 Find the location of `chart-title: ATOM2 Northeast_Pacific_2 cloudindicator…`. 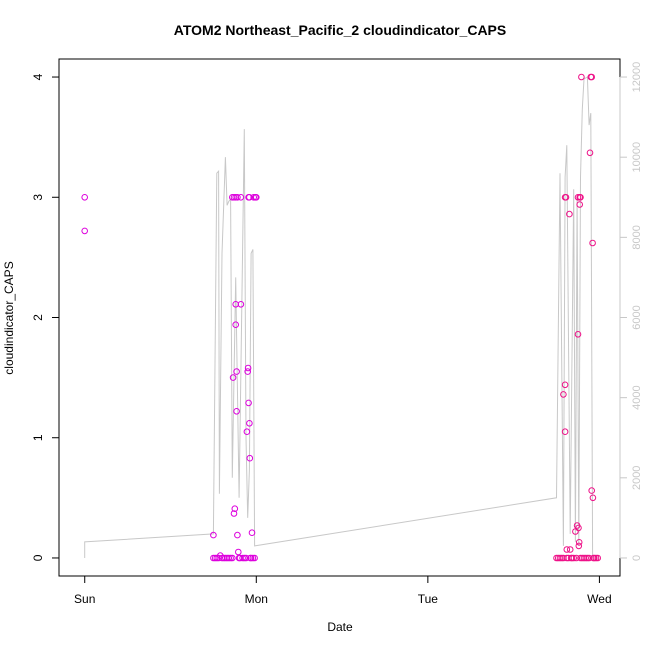

chart-title: ATOM2 Northeast_Pacific_2 cloudindicator… is located at coordinates (340, 30).